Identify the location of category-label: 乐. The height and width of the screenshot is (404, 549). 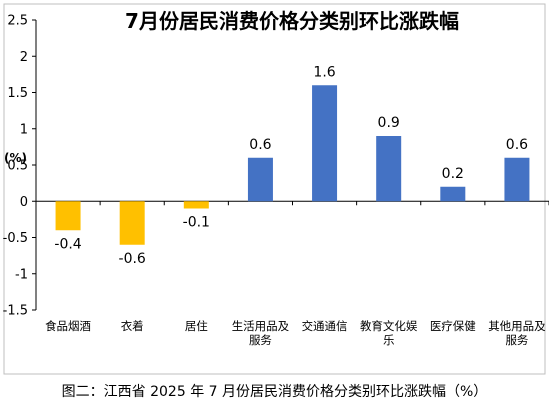
(389, 340).